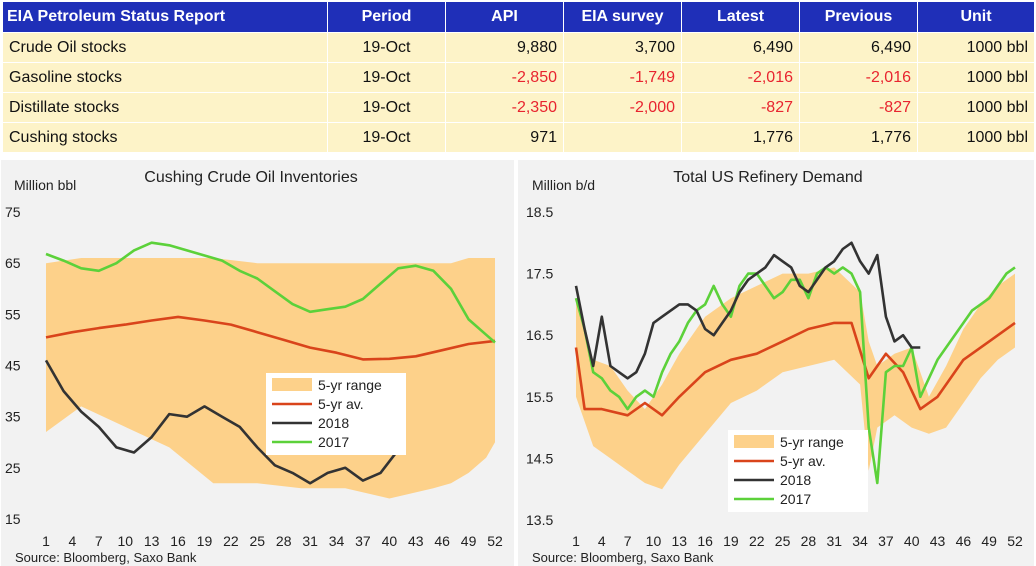 This screenshot has height=566, width=1036. What do you see at coordinates (13, 314) in the screenshot?
I see `cushing-y-tick-label: 55` at bounding box center [13, 314].